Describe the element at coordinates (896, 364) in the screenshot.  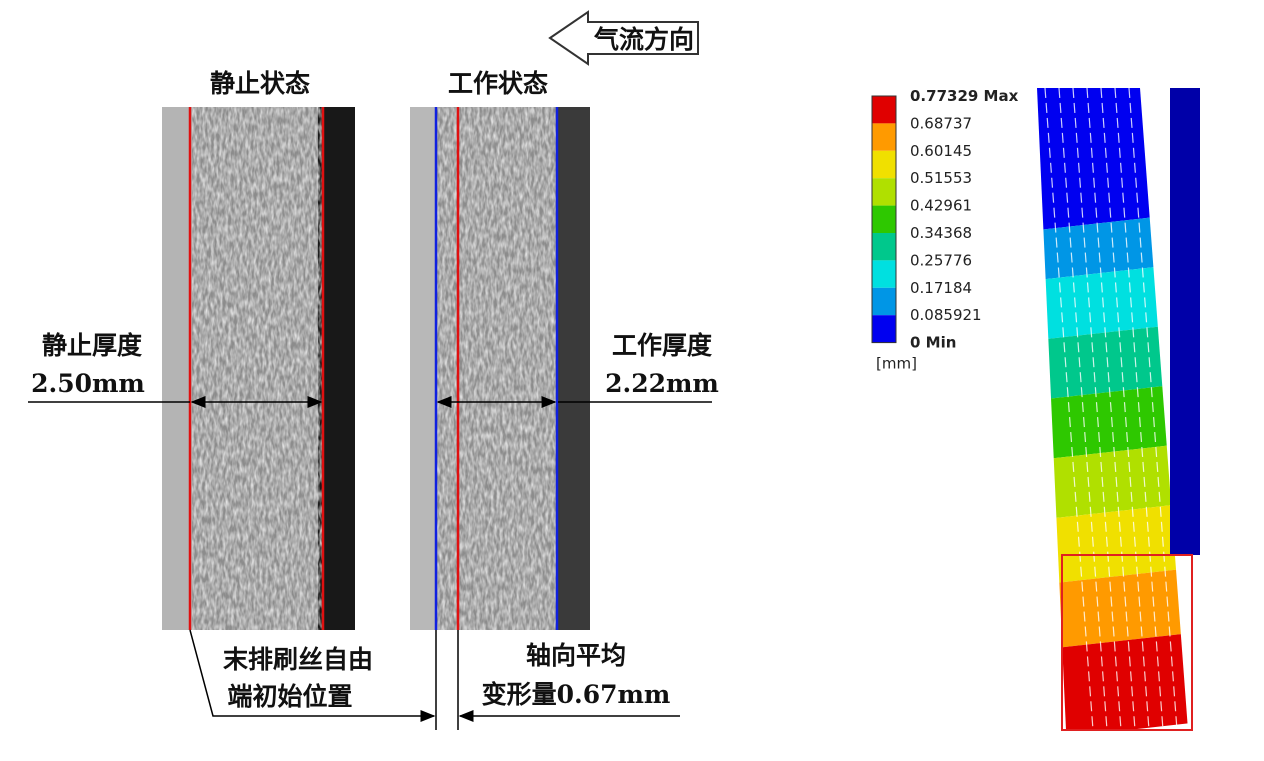
I see `legend-unit: [mm]` at that location.